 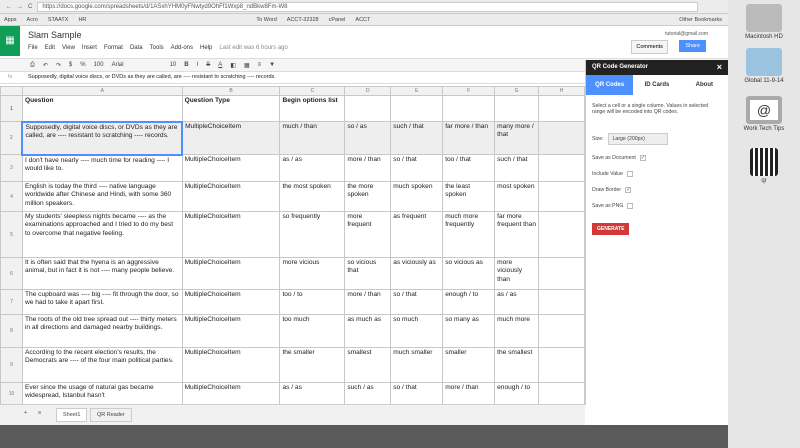 What do you see at coordinates (312, 109) in the screenshot?
I see `cell: Begin options list` at bounding box center [312, 109].